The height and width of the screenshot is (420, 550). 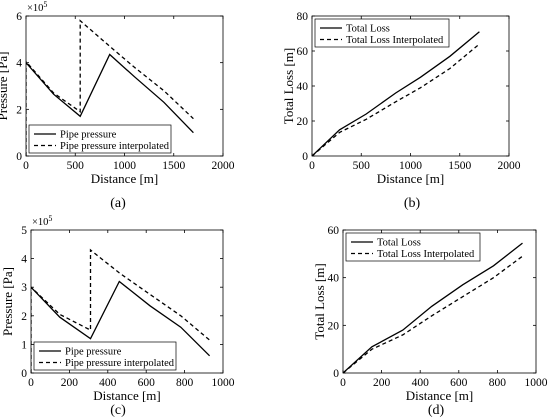 What do you see at coordinates (436, 410) in the screenshot?
I see `panel-label: (d)` at bounding box center [436, 410].